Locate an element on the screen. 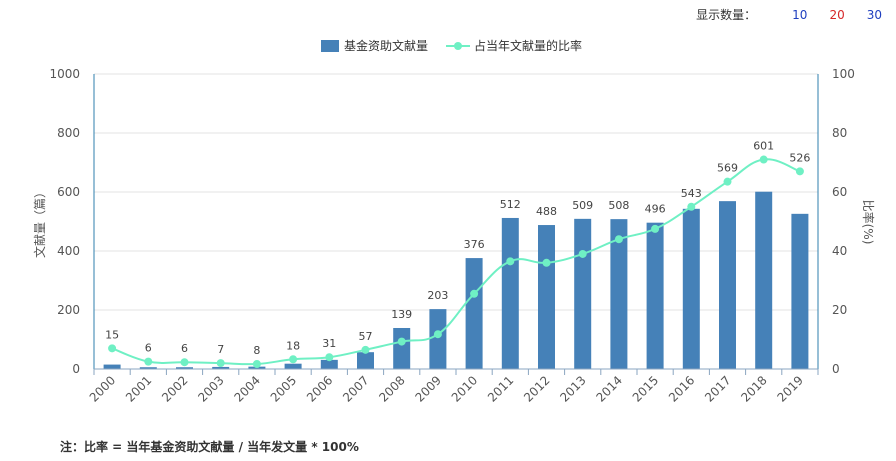 The width and height of the screenshot is (896, 461). y-left-tick-label: 400 is located at coordinates (68, 251).